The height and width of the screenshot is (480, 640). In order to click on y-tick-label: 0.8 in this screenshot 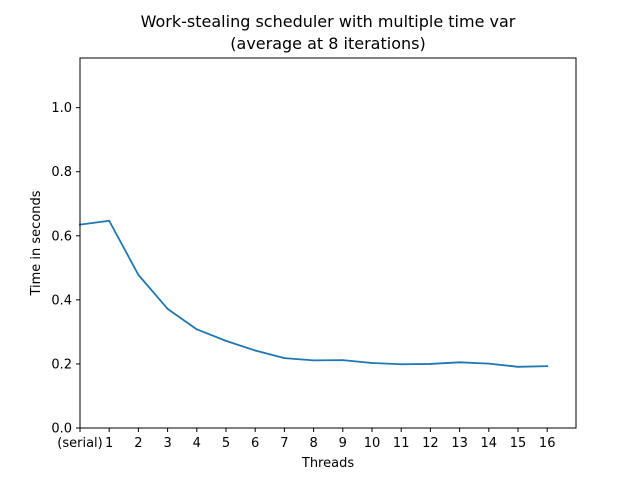, I will do `click(61, 172)`.